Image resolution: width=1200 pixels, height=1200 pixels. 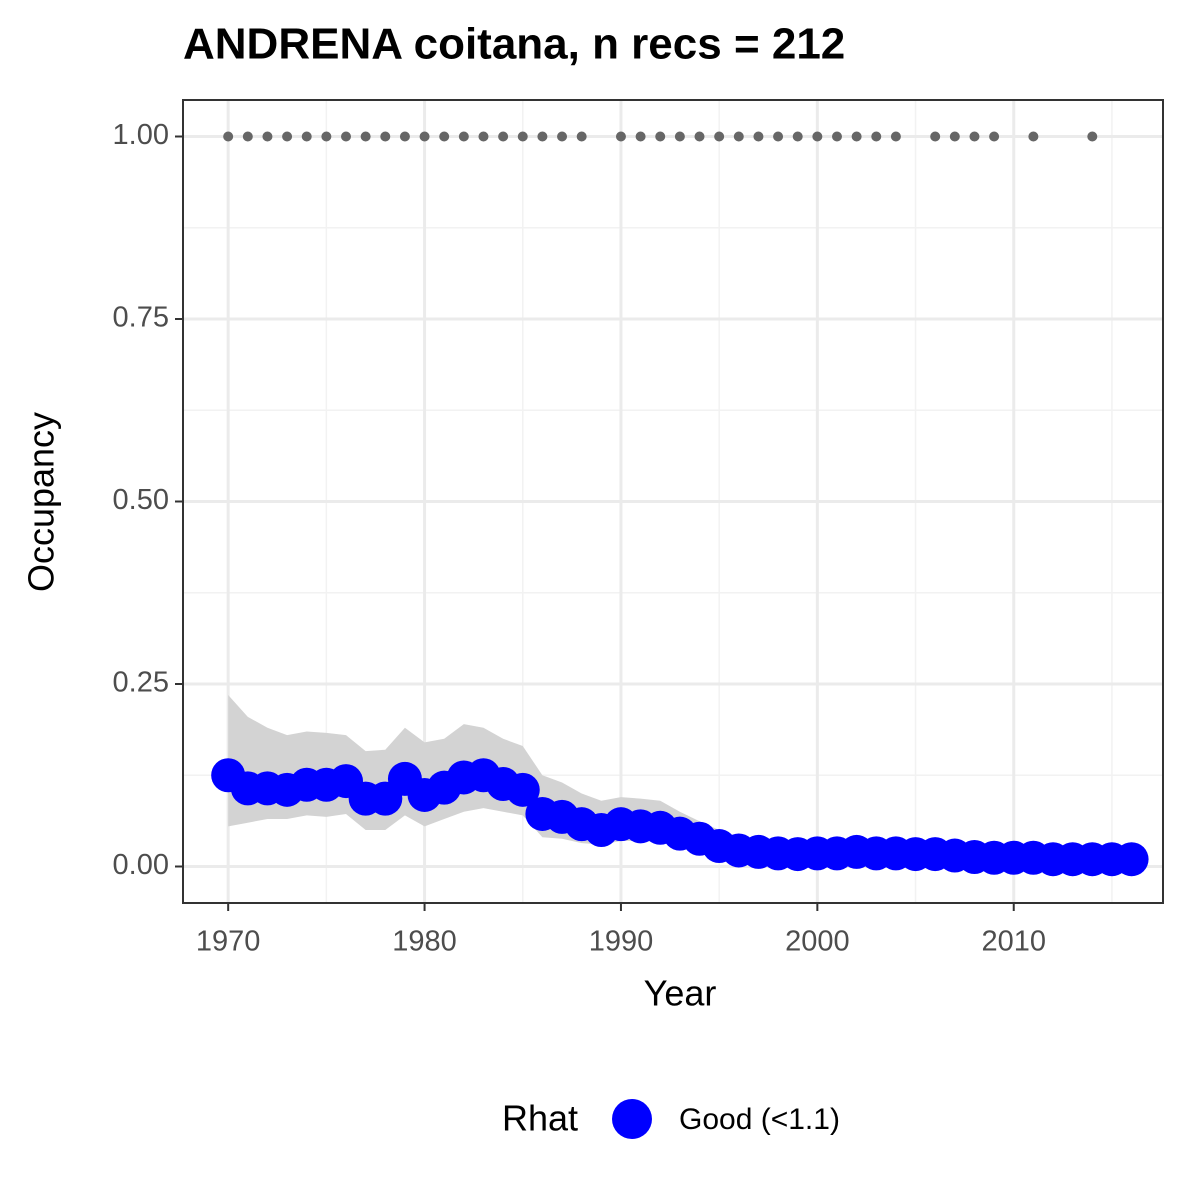 What do you see at coordinates (228, 942) in the screenshot?
I see `x-tick-label: 1970` at bounding box center [228, 942].